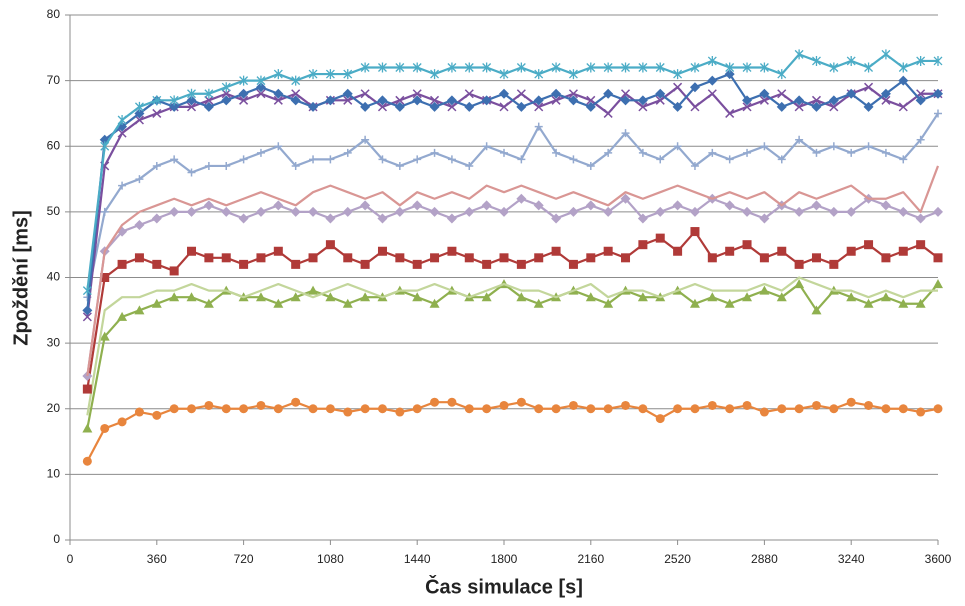  What do you see at coordinates (504, 559) in the screenshot?
I see `x-tick-label: 1800` at bounding box center [504, 559].